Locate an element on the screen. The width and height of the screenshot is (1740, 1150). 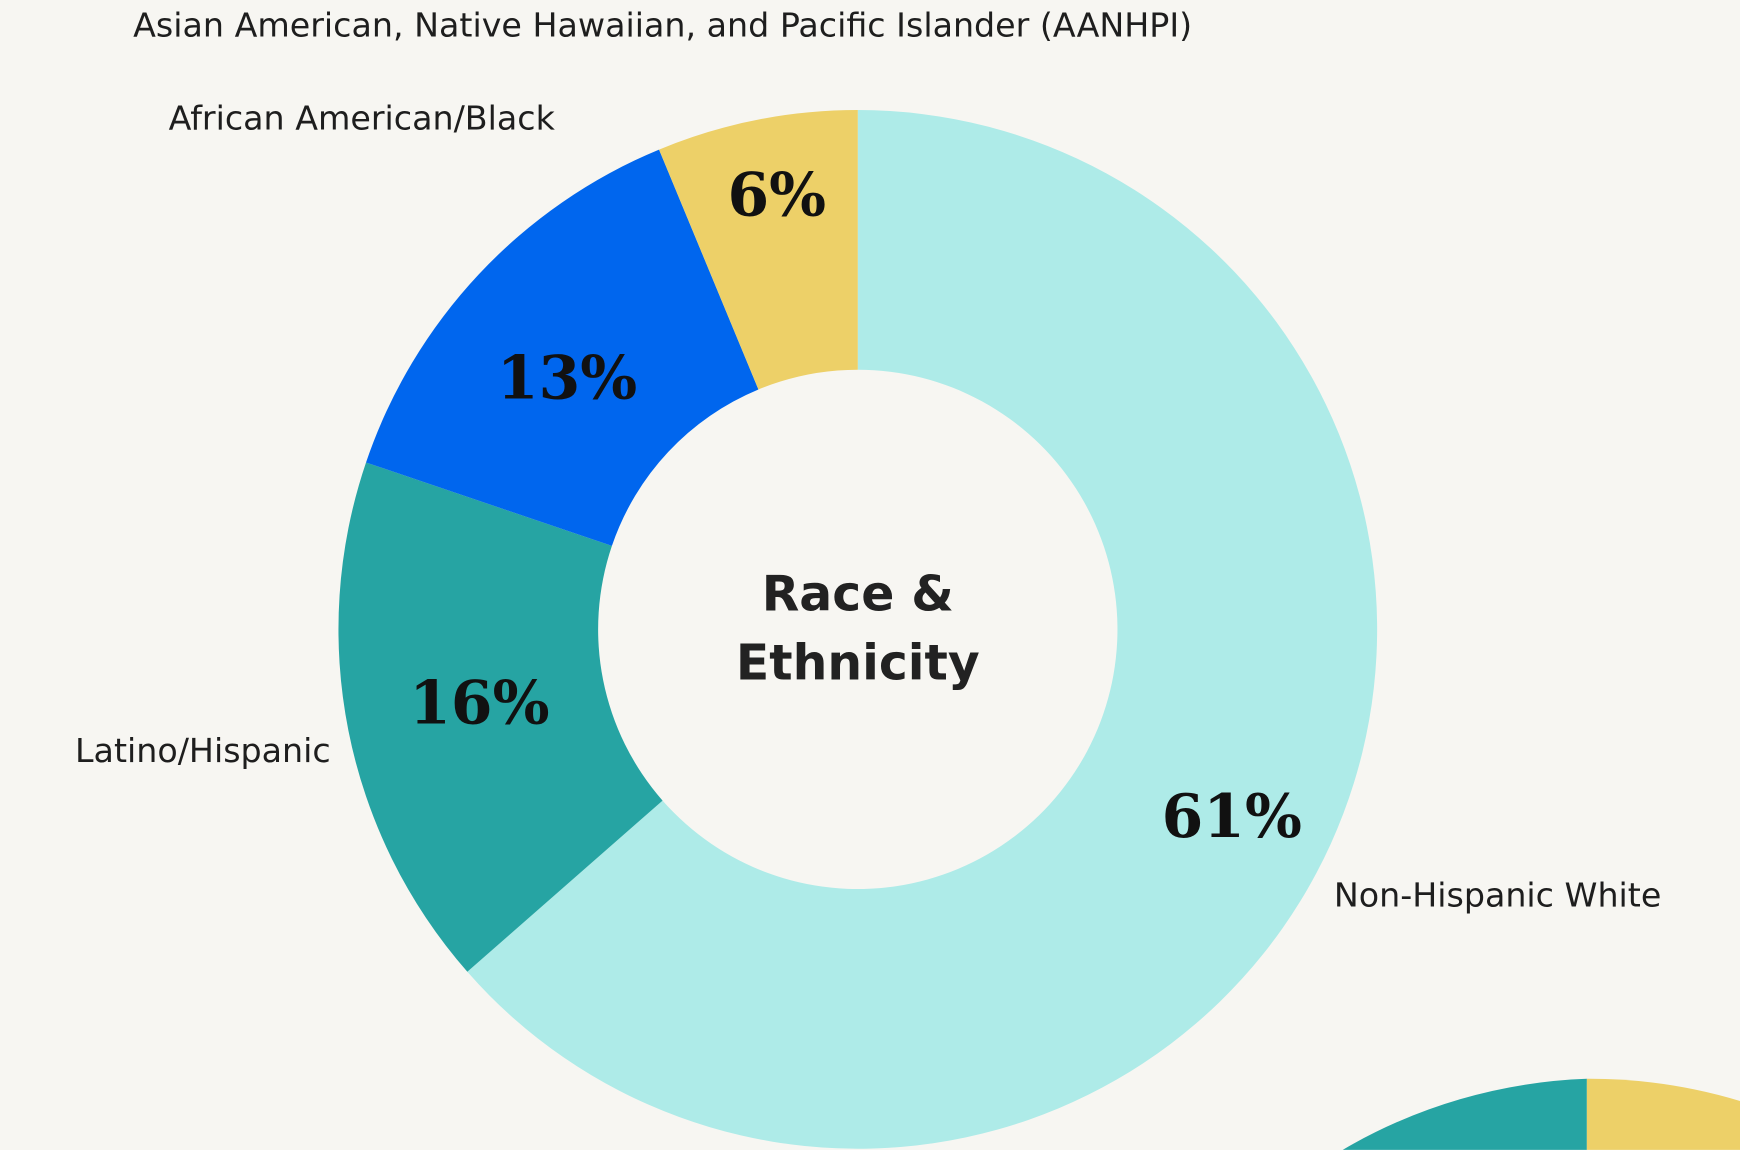
category-label: Non-Hispanic White is located at coordinates (1497, 894).